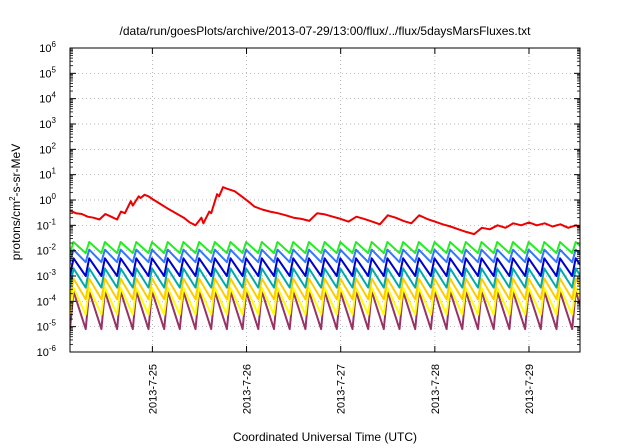 The image size is (640, 448). Describe the element at coordinates (248, 389) in the screenshot. I see `x-tick-label: 2013-7-26` at that location.